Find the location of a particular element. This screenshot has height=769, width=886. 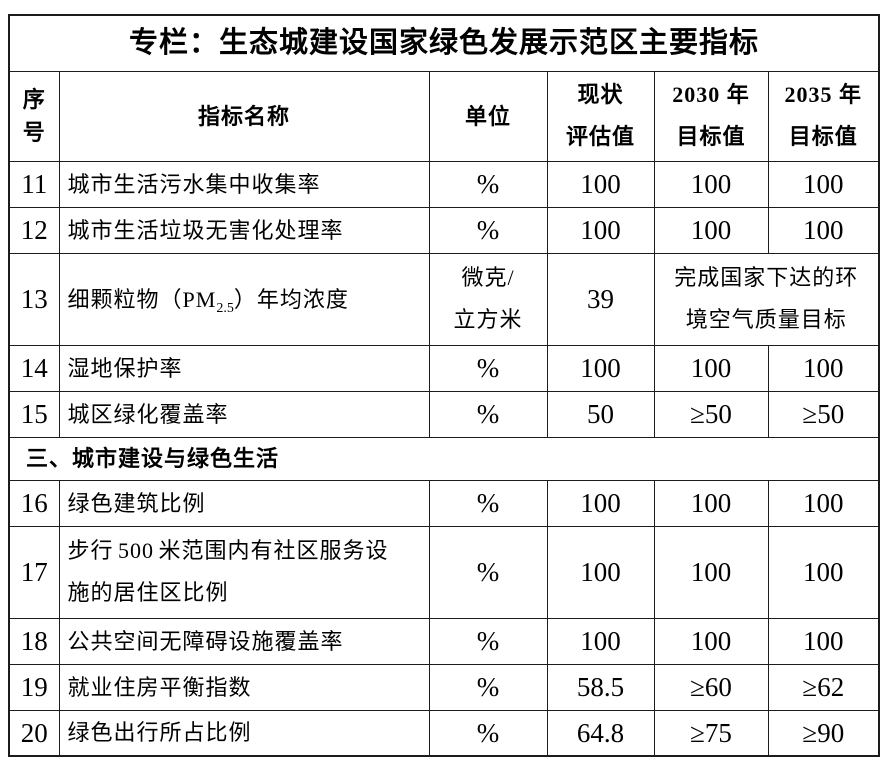

header-current-value: 现状 评估值 is located at coordinates (600, 116).